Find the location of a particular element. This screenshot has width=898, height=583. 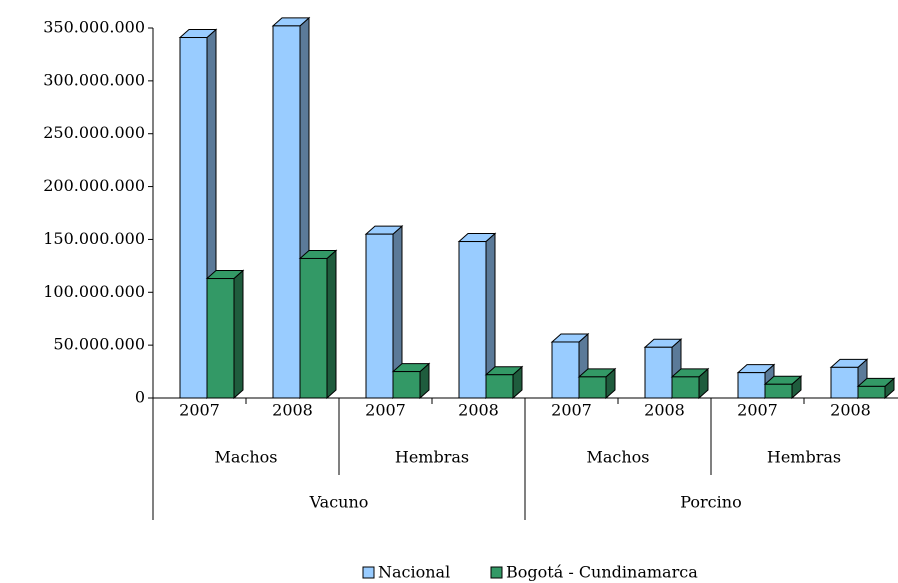

y-tick-label: 300.000.000 is located at coordinates (94, 79).